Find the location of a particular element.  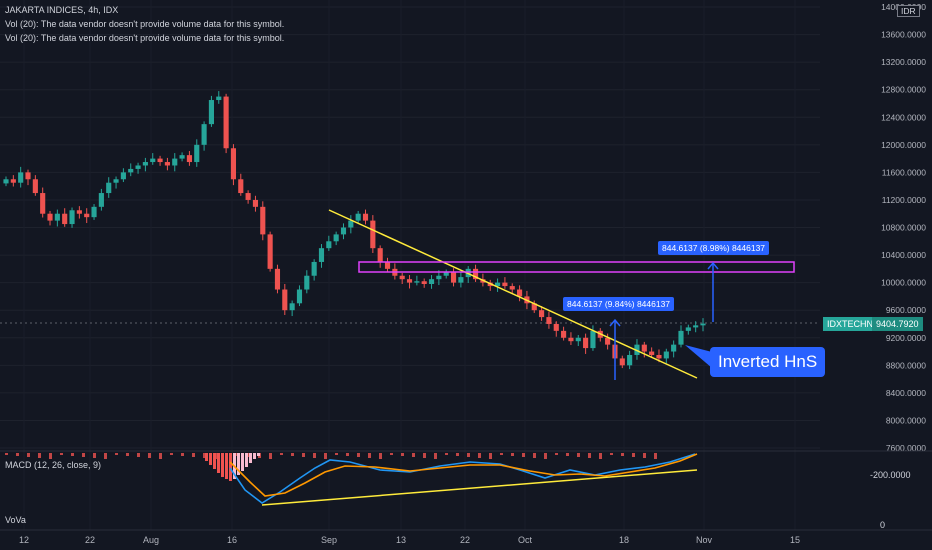

price-tick: 12800.0000 is located at coordinates (903, 90).